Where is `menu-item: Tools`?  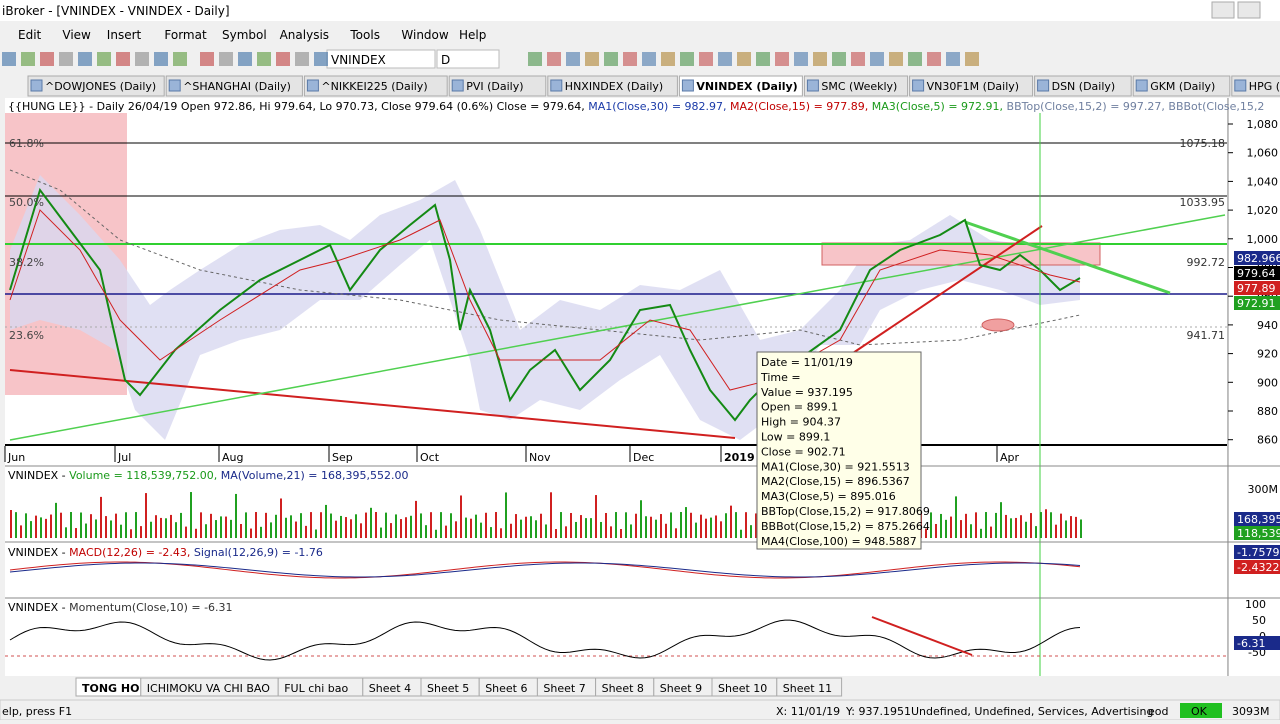
menu-item: Tools is located at coordinates (364, 35).